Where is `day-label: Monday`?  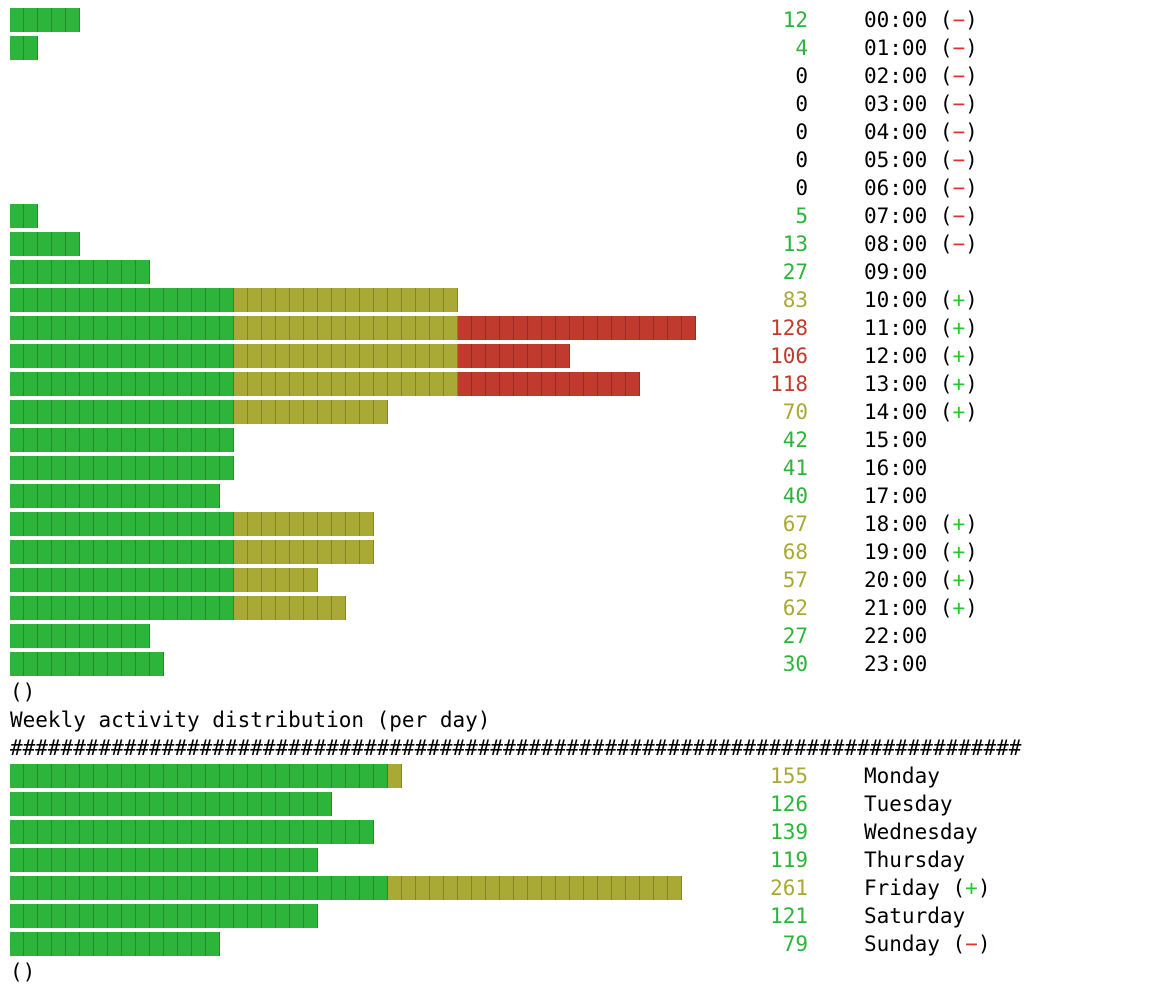 day-label: Monday is located at coordinates (902, 776).